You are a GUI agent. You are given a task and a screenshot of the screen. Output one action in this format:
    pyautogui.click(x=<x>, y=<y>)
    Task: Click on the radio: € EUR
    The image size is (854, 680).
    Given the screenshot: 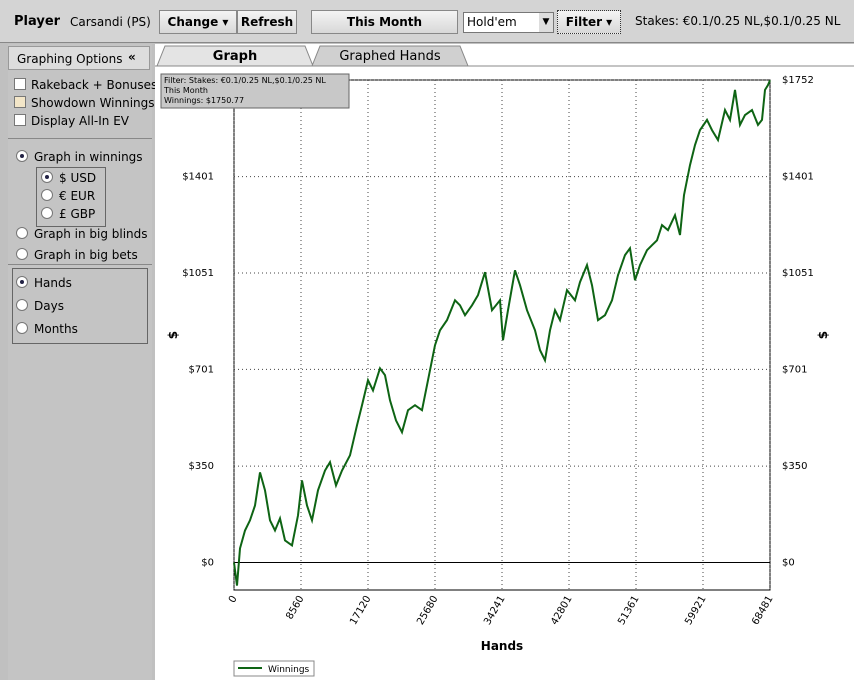 What is the action you would take?
    pyautogui.click(x=68, y=196)
    